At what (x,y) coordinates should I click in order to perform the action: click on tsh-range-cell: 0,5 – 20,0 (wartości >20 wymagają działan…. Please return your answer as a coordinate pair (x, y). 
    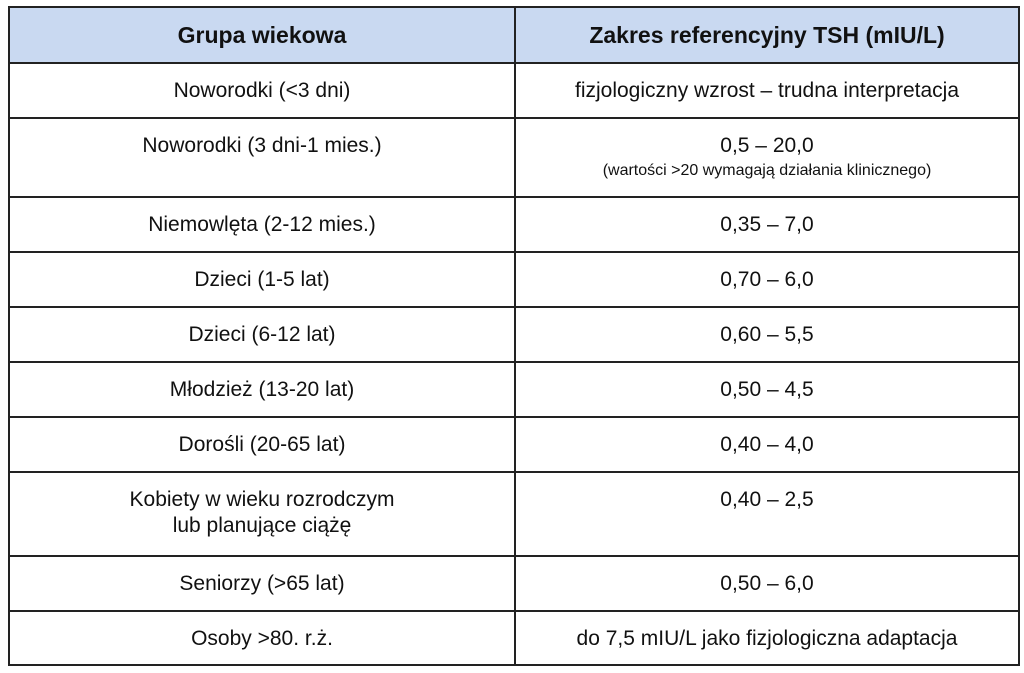
    Looking at the image, I should click on (767, 157).